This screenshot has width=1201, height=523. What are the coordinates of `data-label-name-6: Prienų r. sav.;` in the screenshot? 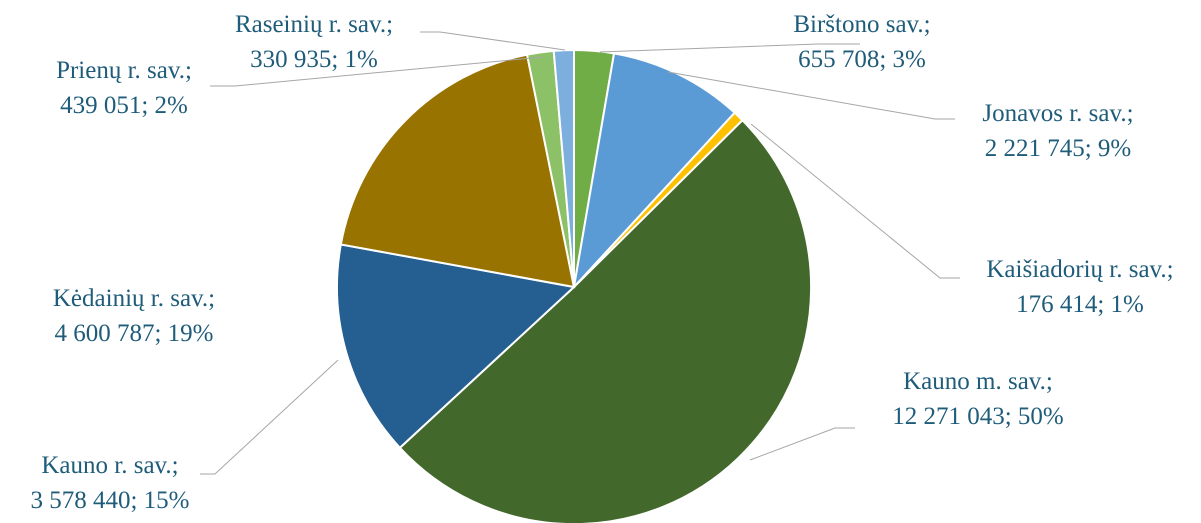 It's located at (124, 70).